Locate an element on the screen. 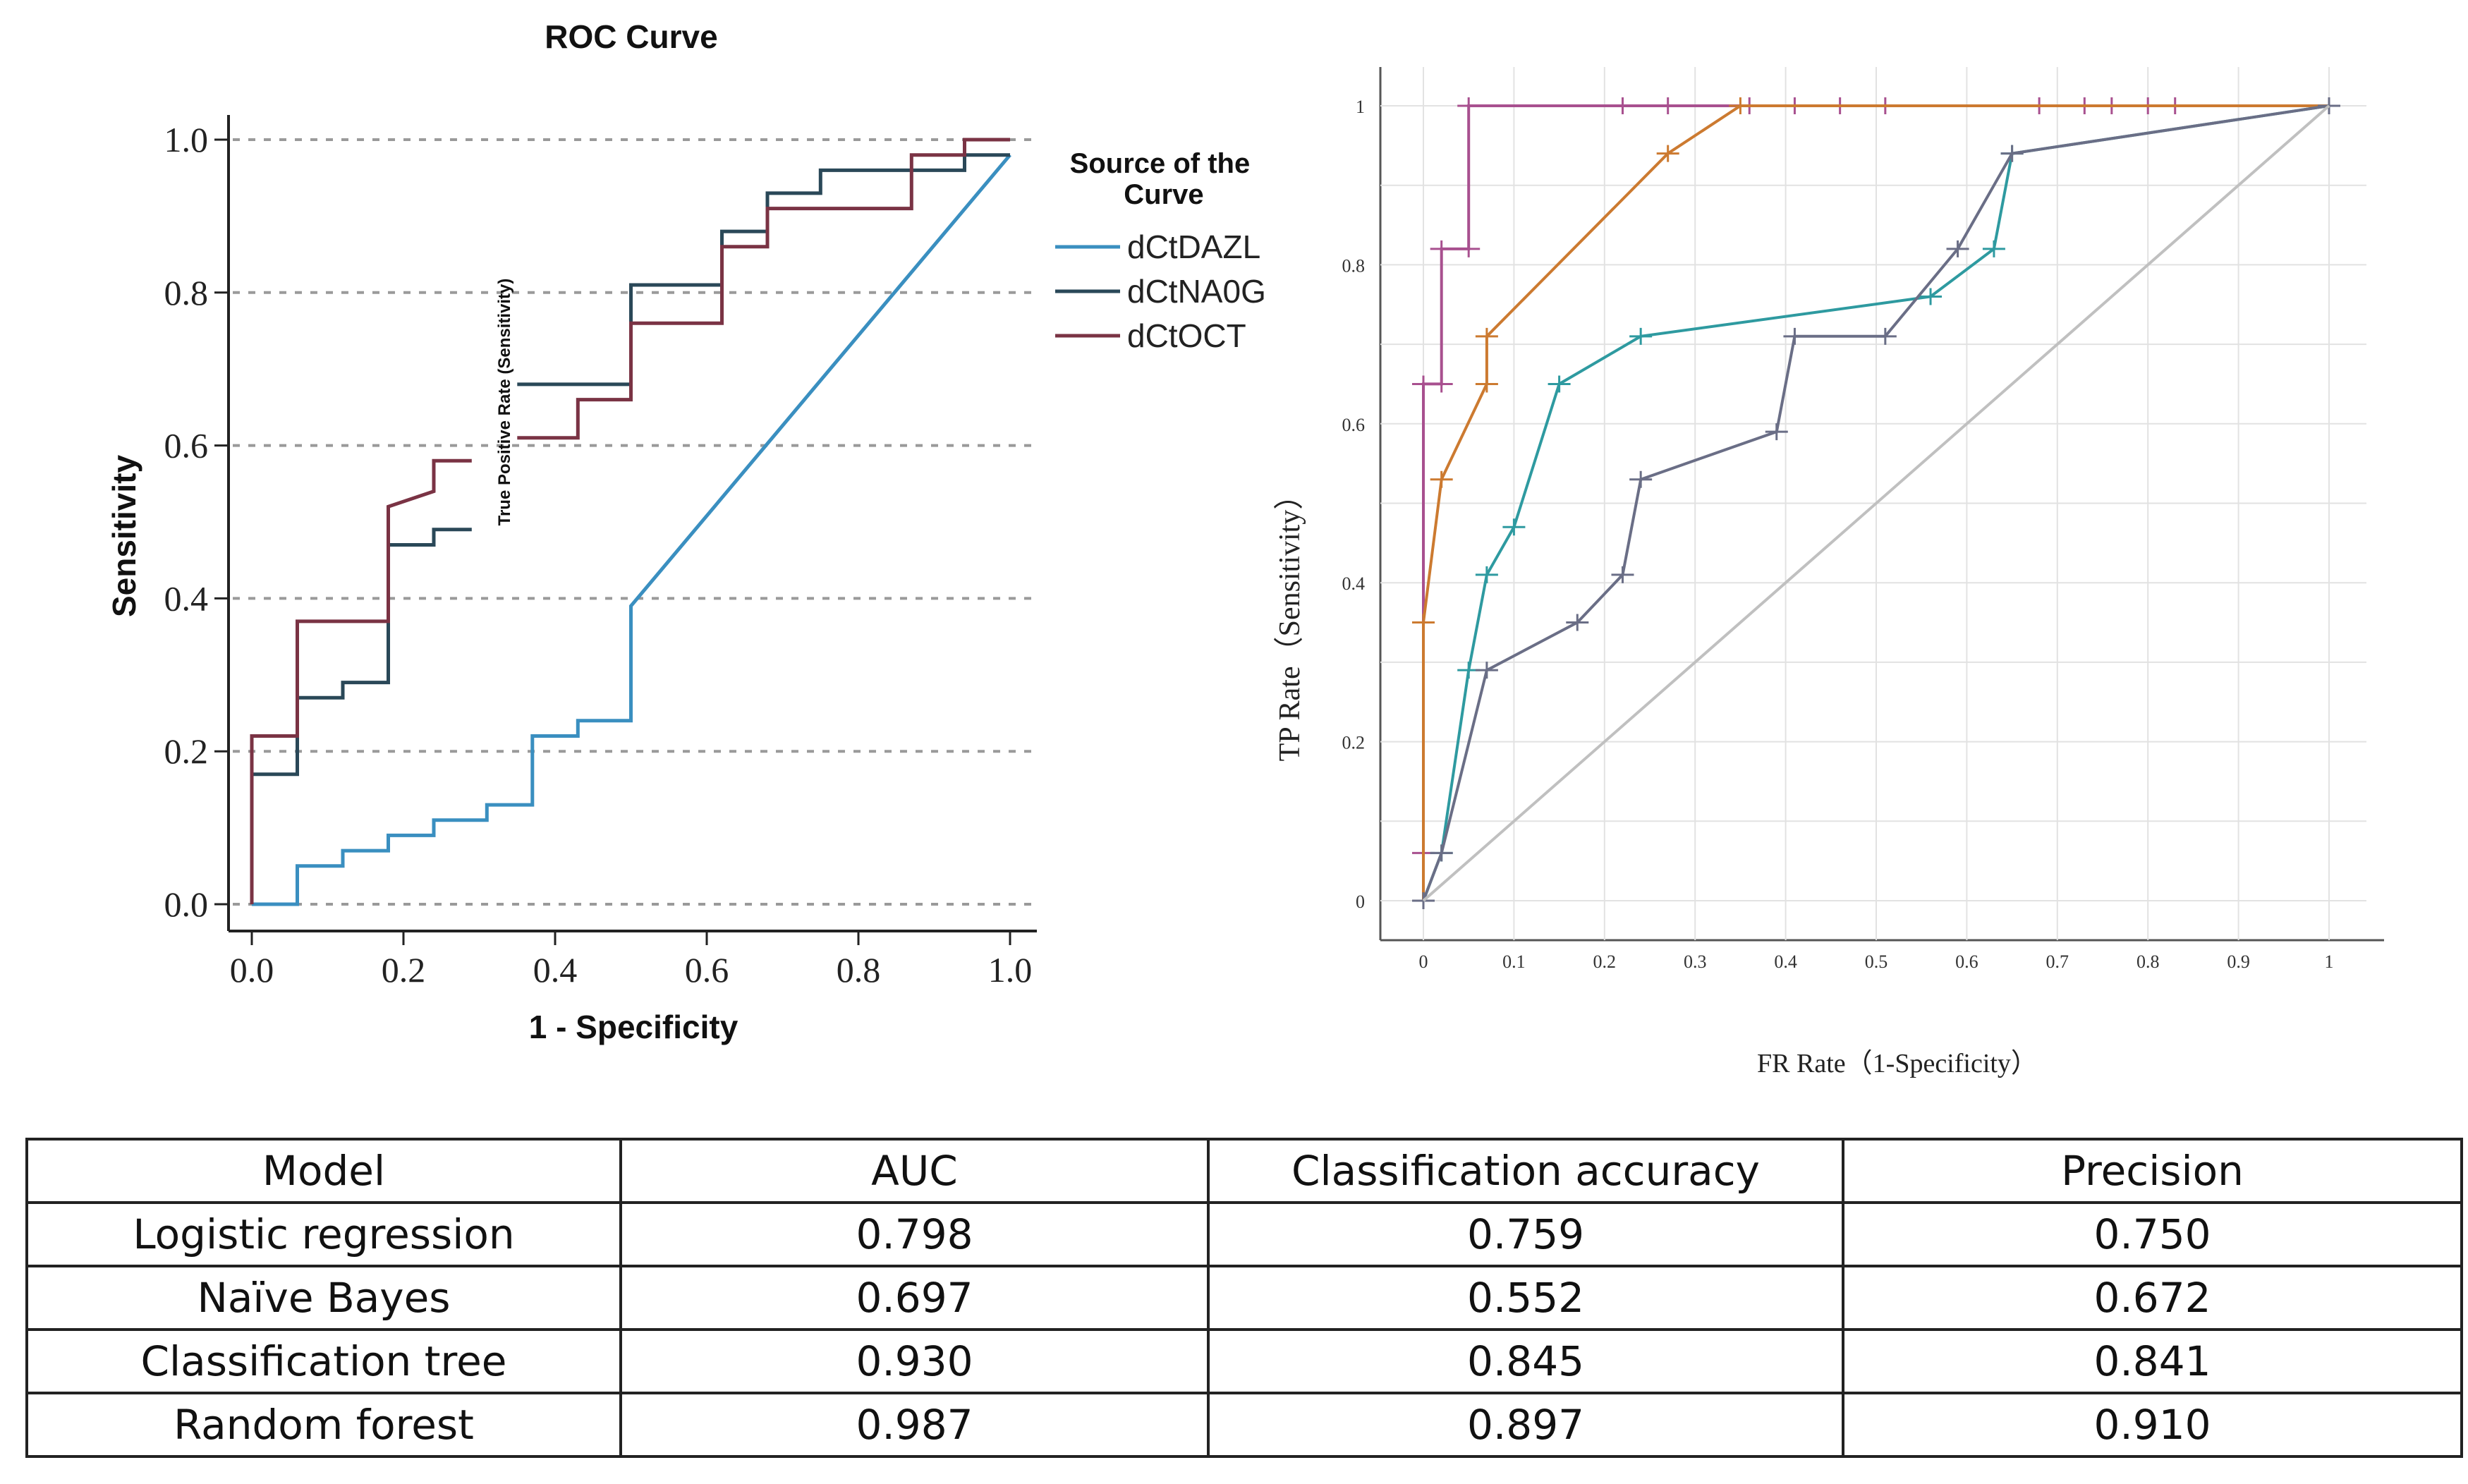  right-y-ticks: 0 0.2 0.4 0.6 0.8 1 is located at coordinates (1354, 504).